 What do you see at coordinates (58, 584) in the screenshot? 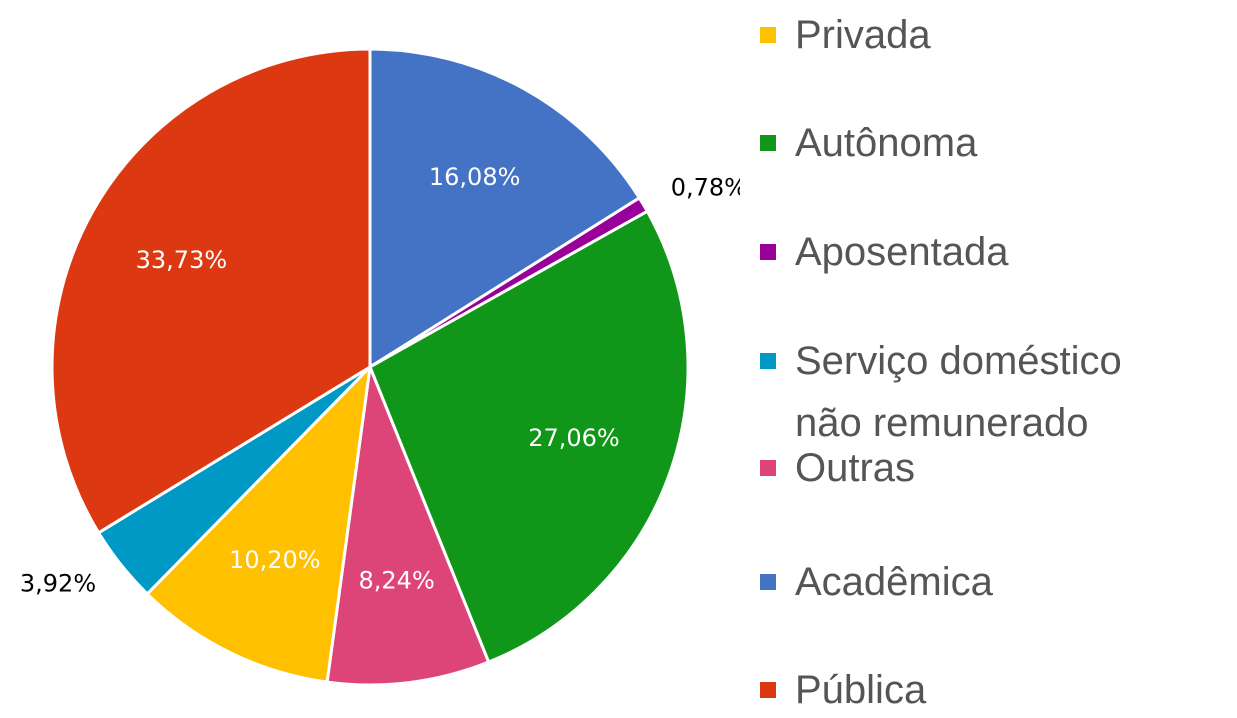
I see `data-label: 3,92%` at bounding box center [58, 584].